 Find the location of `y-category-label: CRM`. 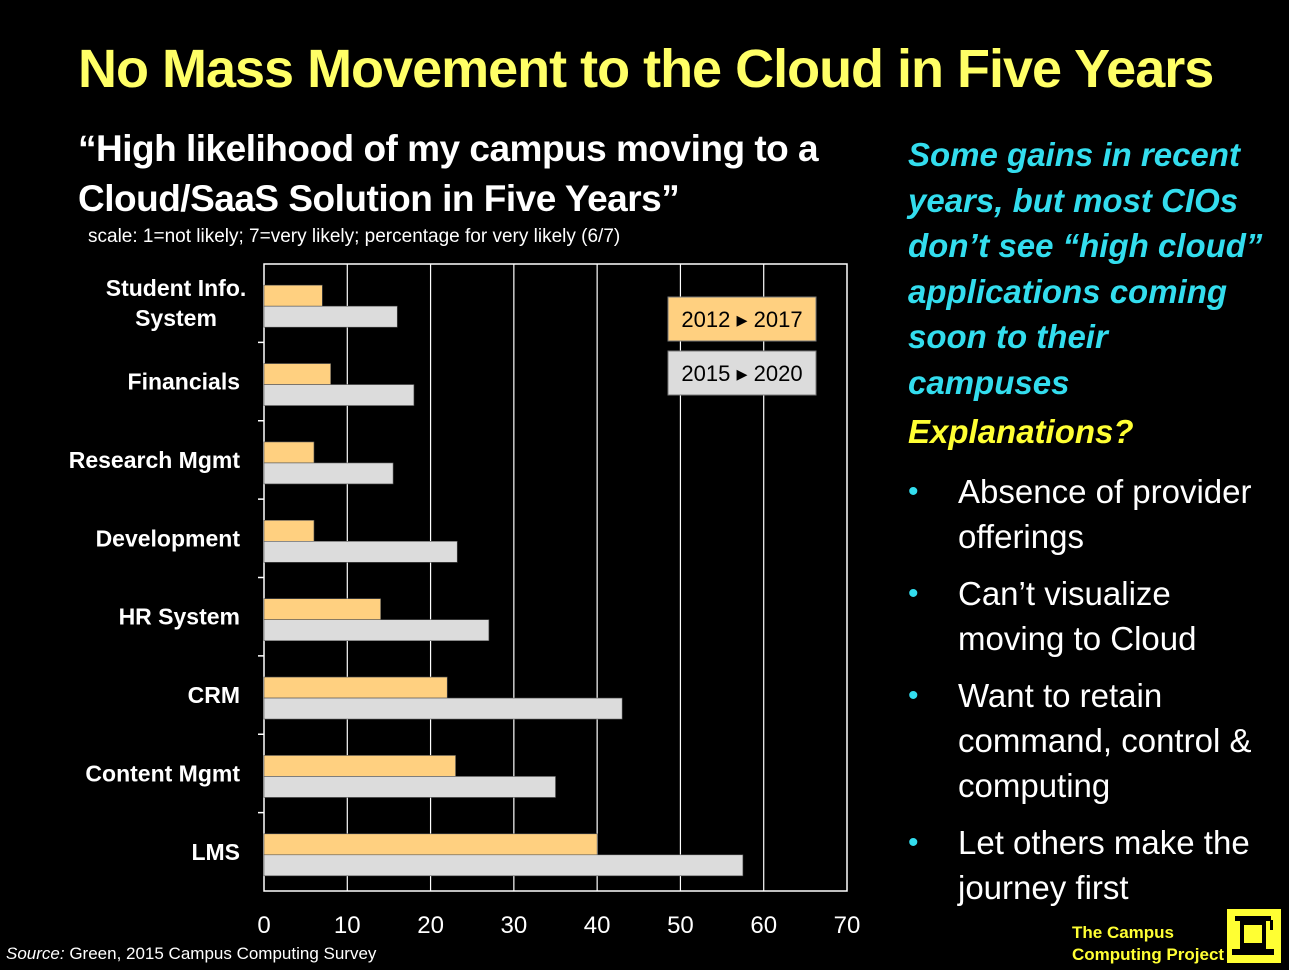

y-category-label: CRM is located at coordinates (214, 695).